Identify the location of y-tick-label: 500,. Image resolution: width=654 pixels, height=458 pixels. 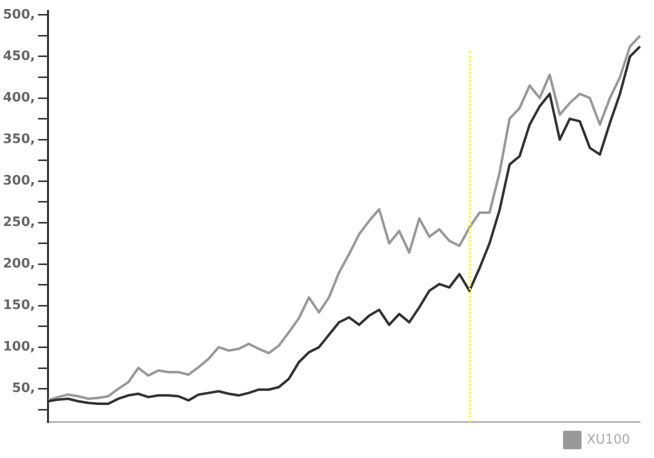
(19, 14).